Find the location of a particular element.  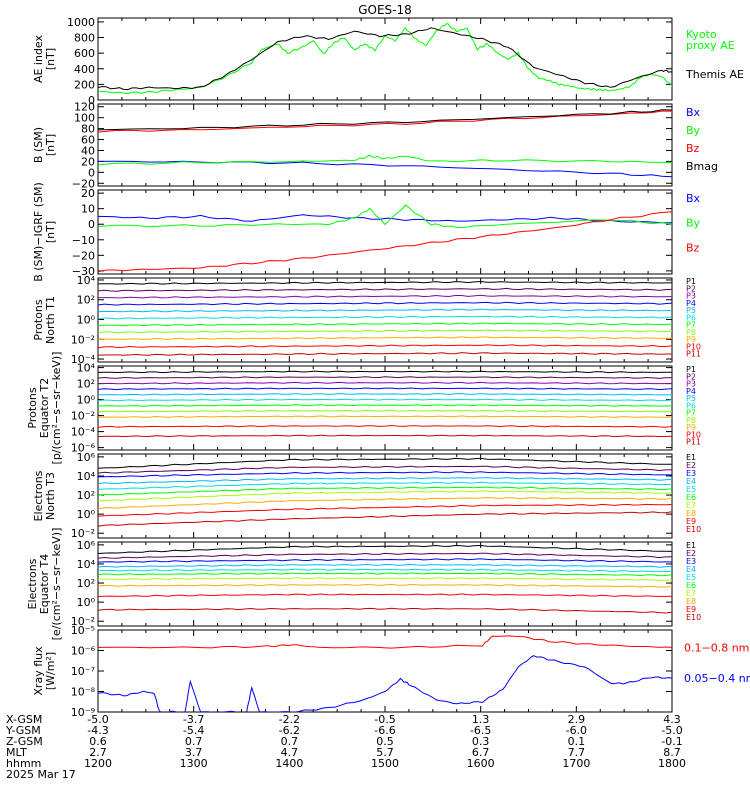

legend-label: Themis AE is located at coordinates (714, 74).